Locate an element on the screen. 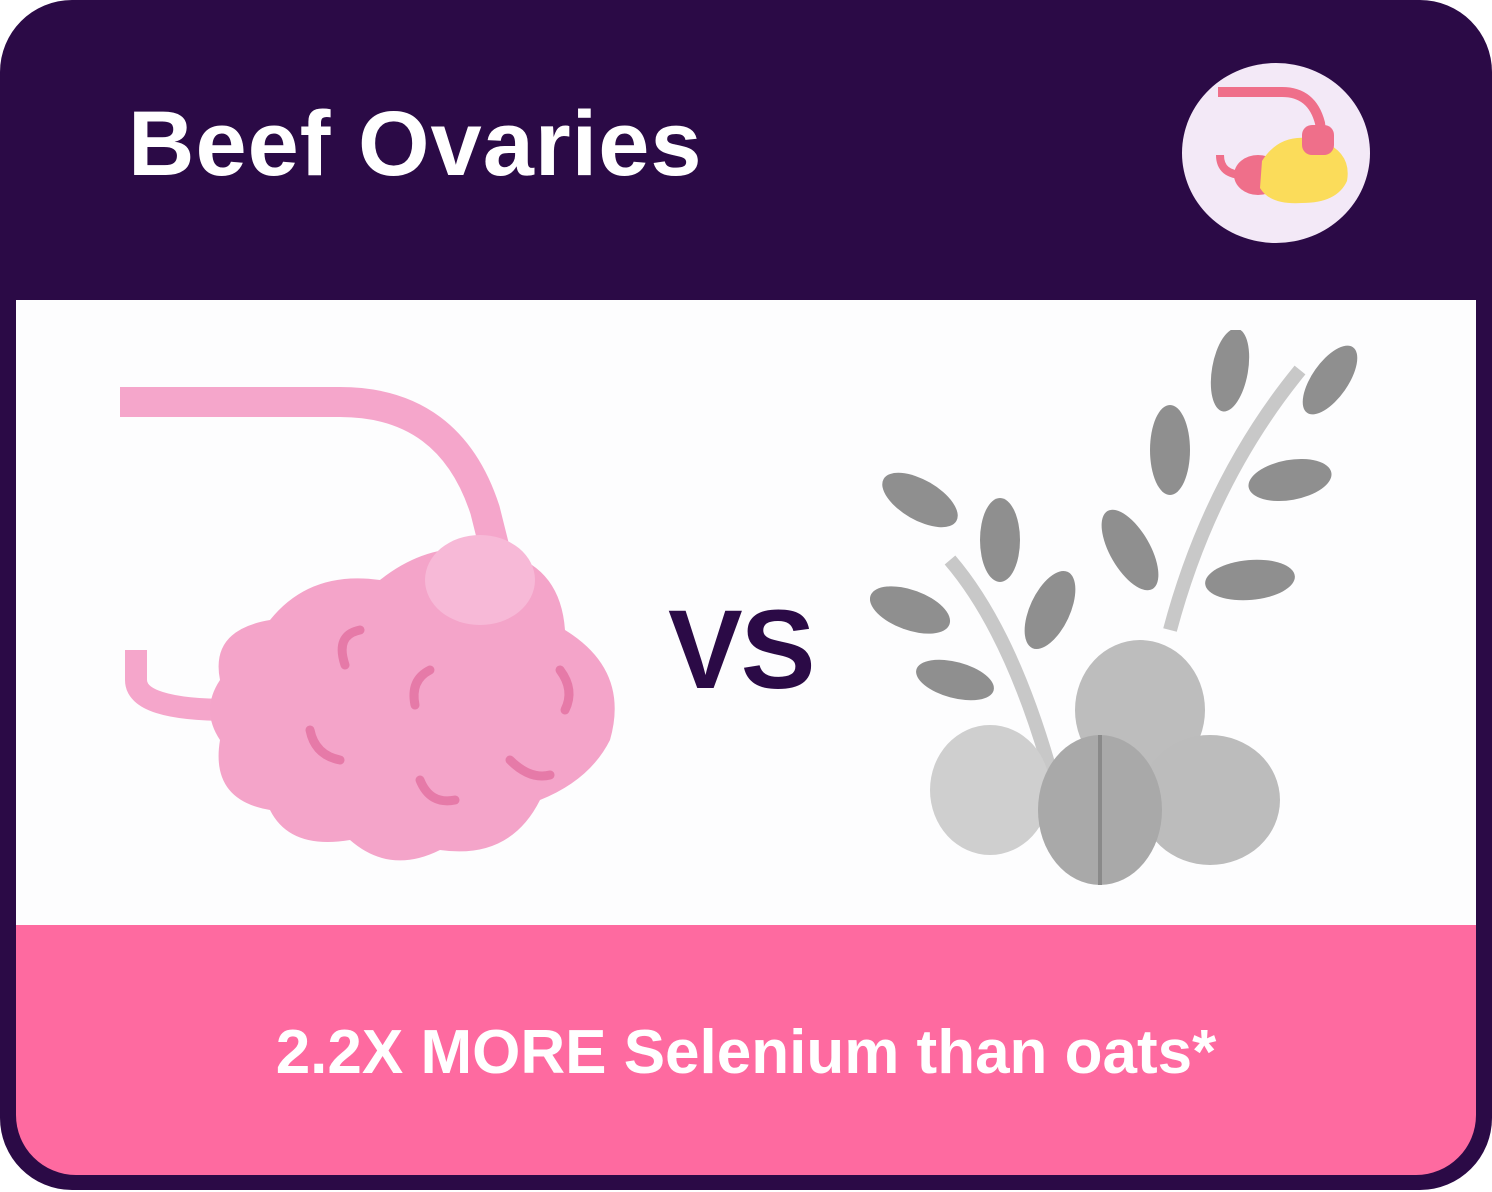  selenium-tagline: 2.2X MORE Selenium than oats* is located at coordinates (746, 1052).